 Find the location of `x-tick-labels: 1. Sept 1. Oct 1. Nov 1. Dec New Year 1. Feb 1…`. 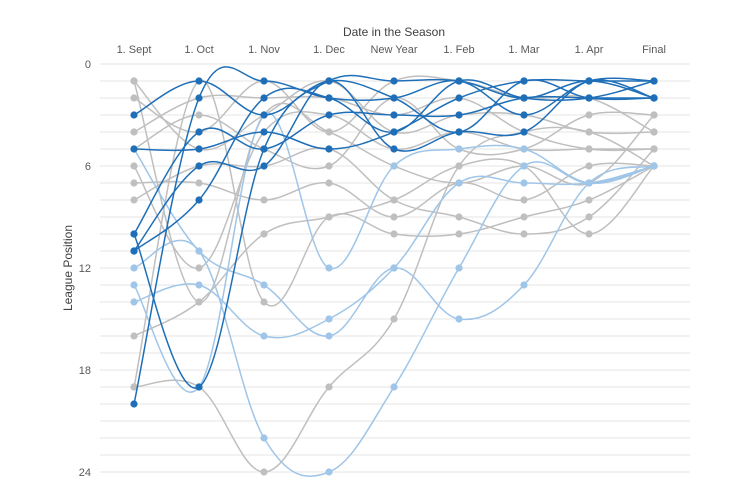

x-tick-labels: 1. Sept 1. Oct 1. Nov 1. Dec New Year 1. Feb 1… is located at coordinates (391, 50).